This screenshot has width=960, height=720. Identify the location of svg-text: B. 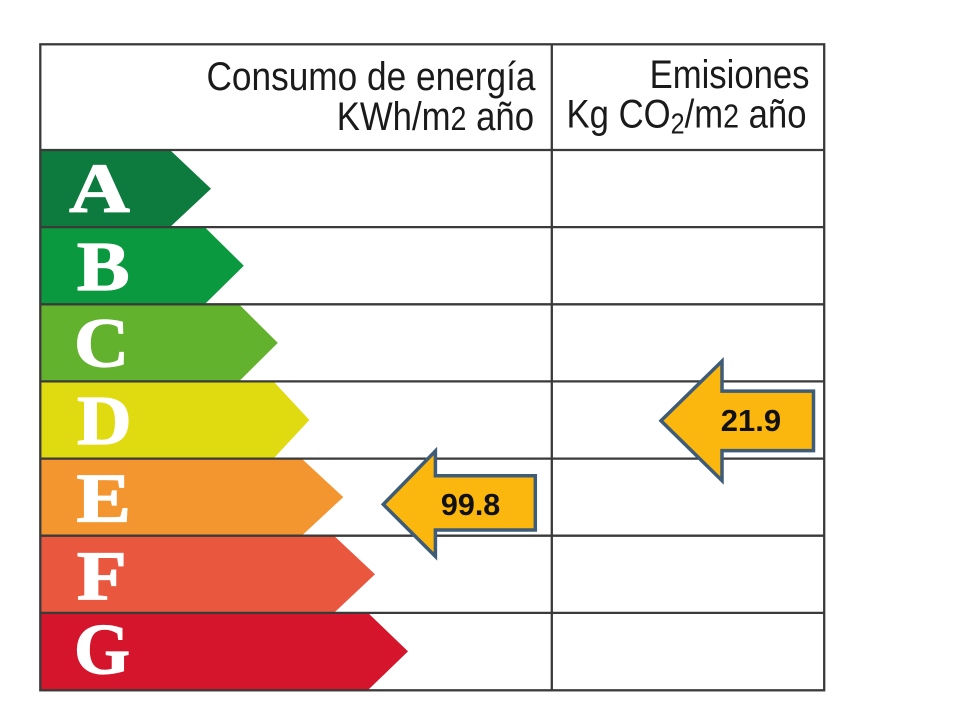
(103, 267).